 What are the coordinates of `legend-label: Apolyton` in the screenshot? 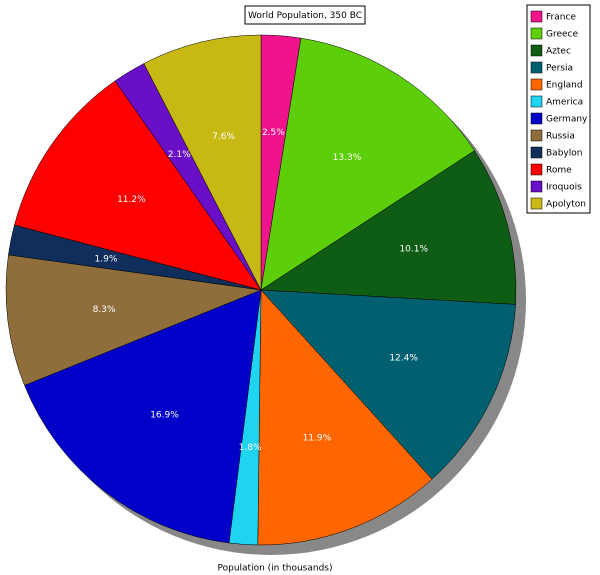 It's located at (566, 205).